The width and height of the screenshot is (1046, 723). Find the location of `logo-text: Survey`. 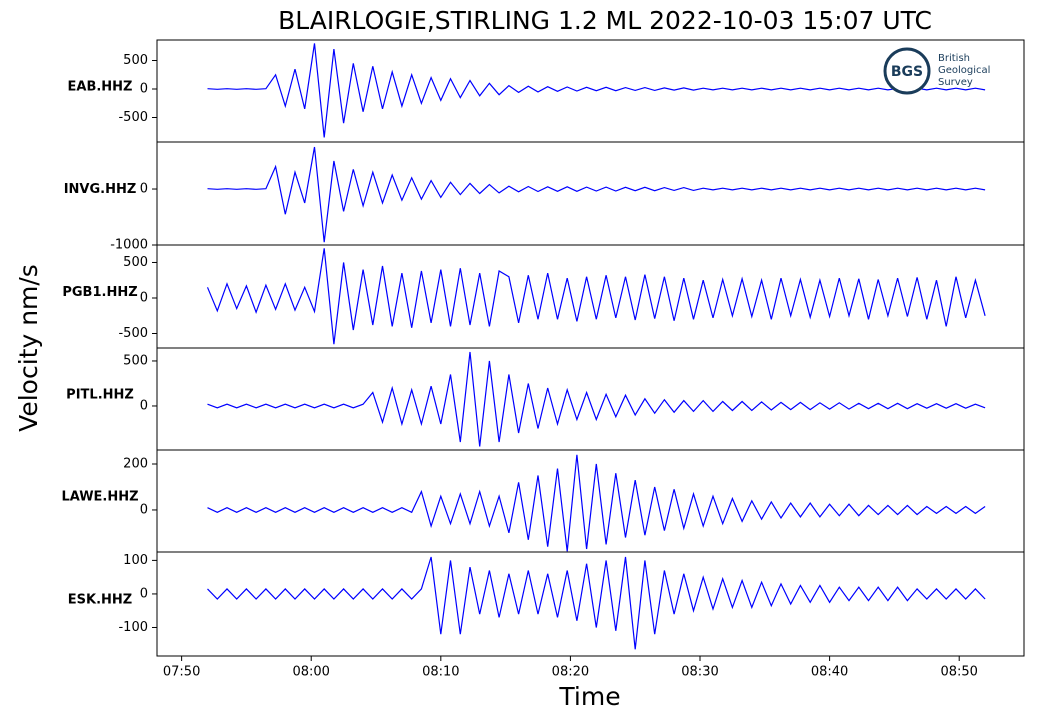

logo-text: Survey is located at coordinates (955, 82).